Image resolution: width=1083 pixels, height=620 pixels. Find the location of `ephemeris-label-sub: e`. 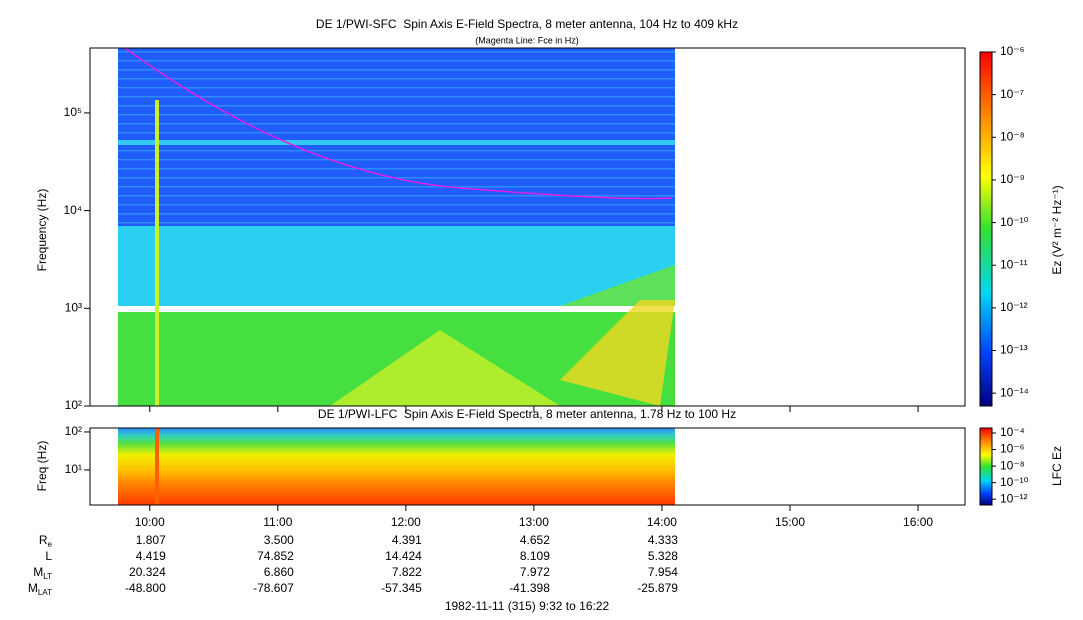

ephemeris-label-sub: e is located at coordinates (50, 544).